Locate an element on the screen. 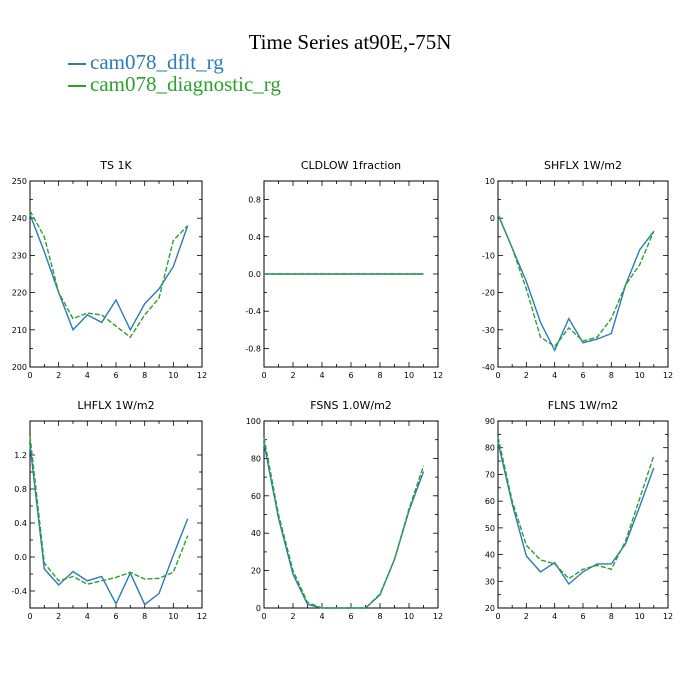 The width and height of the screenshot is (700, 700). y-tick-label-4: 80 is located at coordinates (256, 458).